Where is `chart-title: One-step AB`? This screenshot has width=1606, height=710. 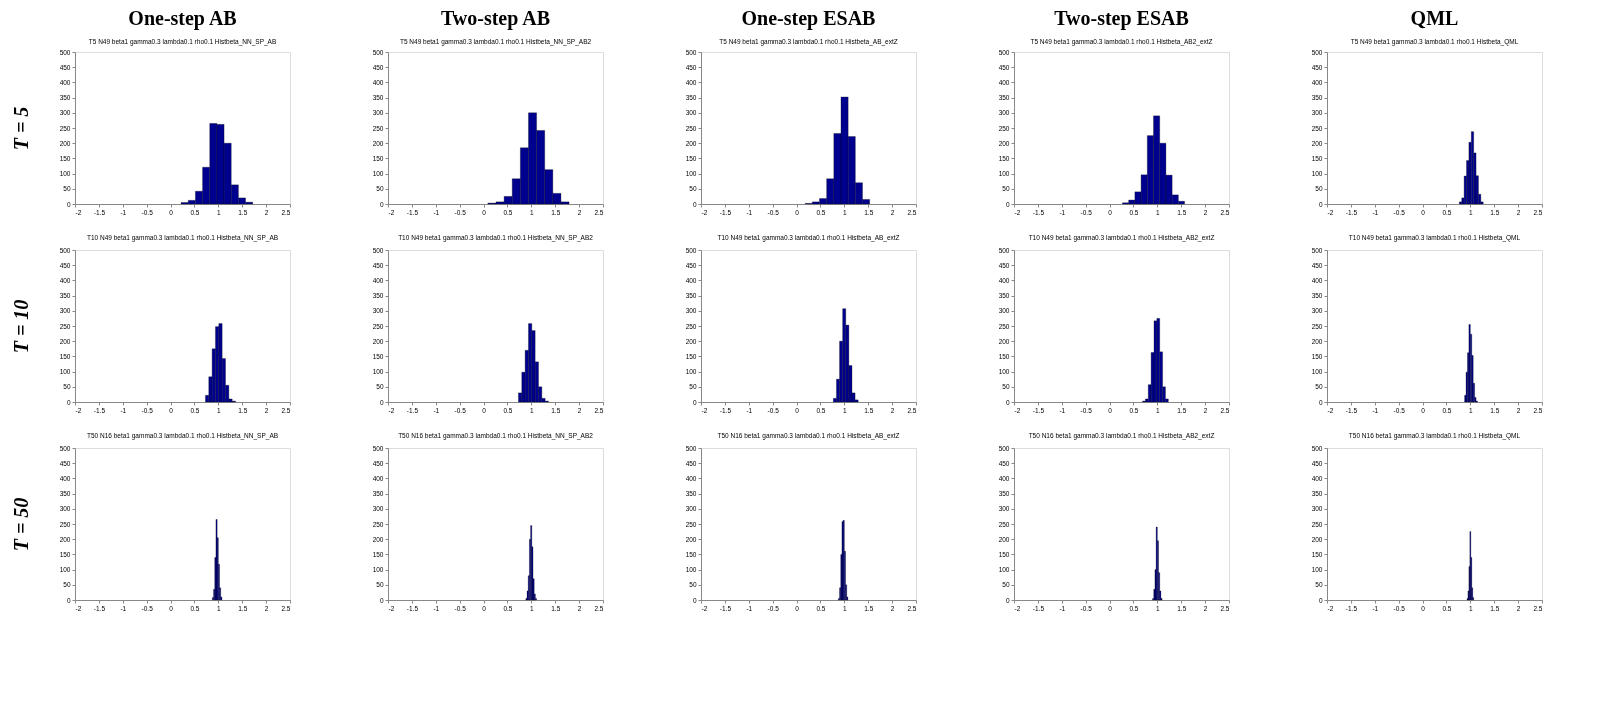 chart-title: One-step AB is located at coordinates (182, 18).